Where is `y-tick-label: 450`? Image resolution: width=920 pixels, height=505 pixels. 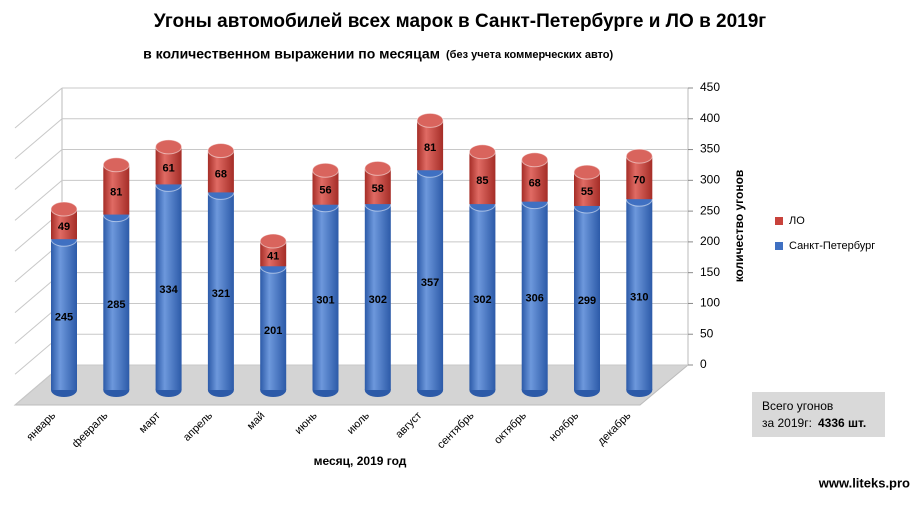 y-tick-label: 450 is located at coordinates (710, 87).